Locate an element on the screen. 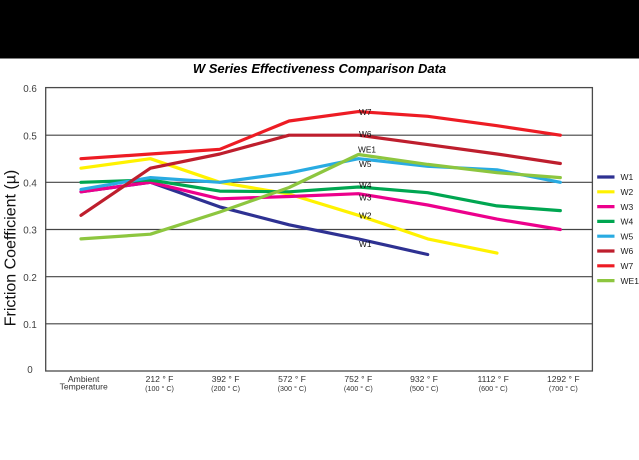 The height and width of the screenshot is (460, 639). svg-text: 932 ° F is located at coordinates (424, 379).